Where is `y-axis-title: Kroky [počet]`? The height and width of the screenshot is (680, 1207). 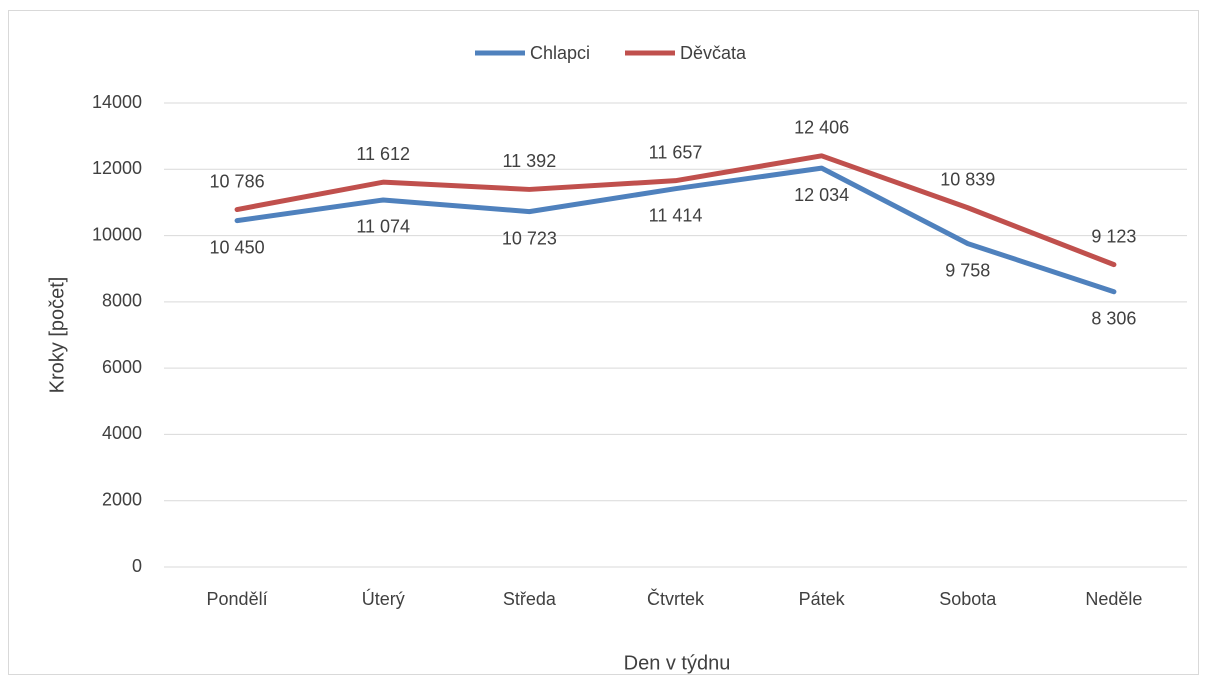
y-axis-title: Kroky [počet] is located at coordinates (57, 335).